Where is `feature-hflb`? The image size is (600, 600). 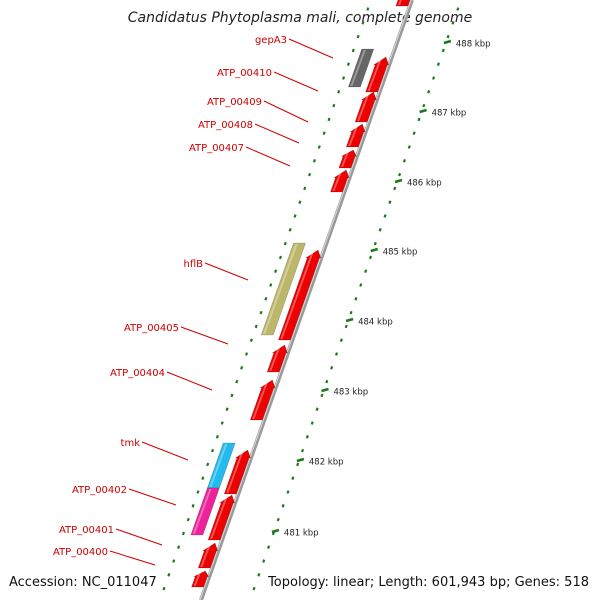
feature-hflb is located at coordinates (283, 289).